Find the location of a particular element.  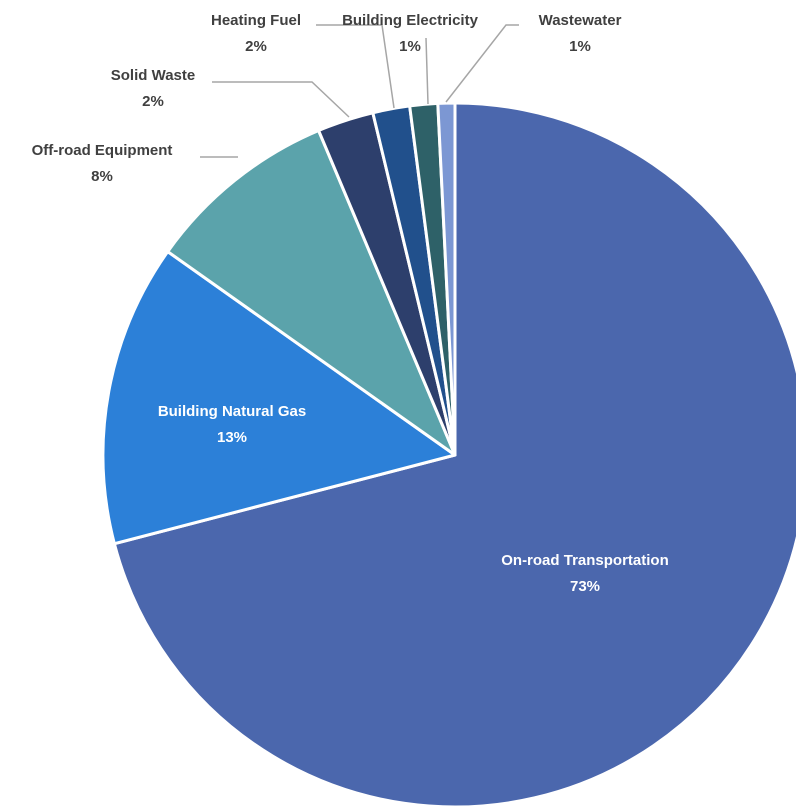

data-label-percent: 8% is located at coordinates (102, 176).